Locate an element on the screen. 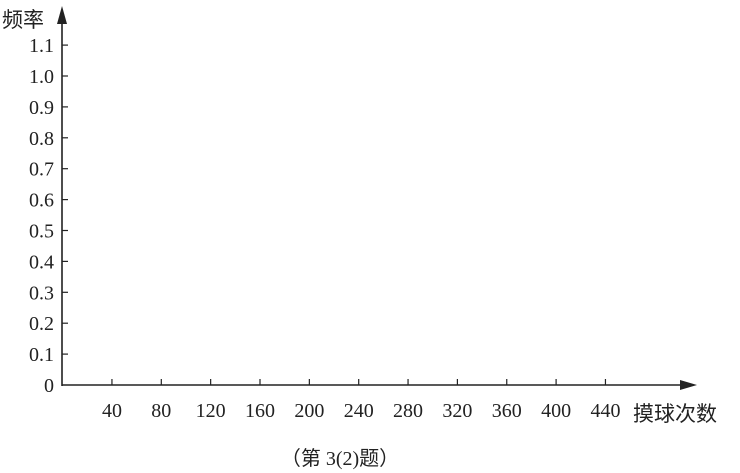  x-tick-label: 200 is located at coordinates (309, 411).